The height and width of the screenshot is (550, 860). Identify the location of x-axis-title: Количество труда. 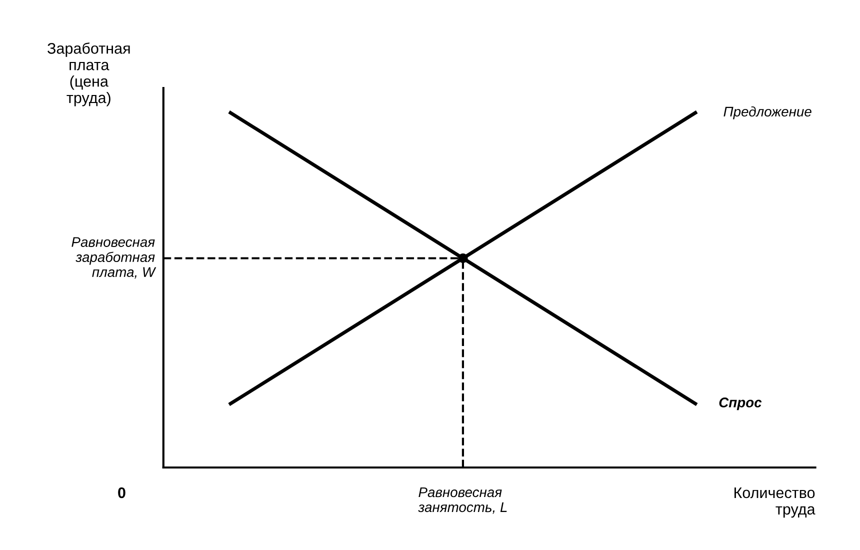
(775, 503).